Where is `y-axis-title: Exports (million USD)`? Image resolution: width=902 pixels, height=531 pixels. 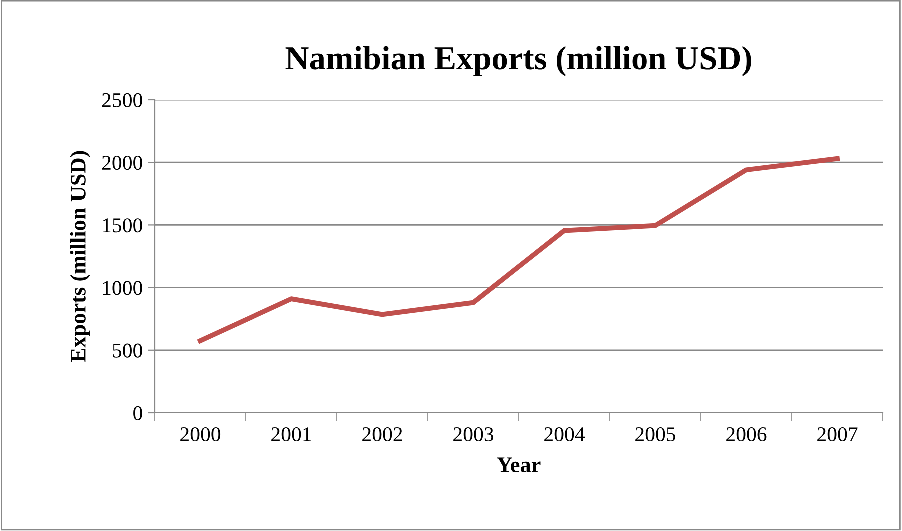
y-axis-title: Exports (million USD) is located at coordinates (80, 256).